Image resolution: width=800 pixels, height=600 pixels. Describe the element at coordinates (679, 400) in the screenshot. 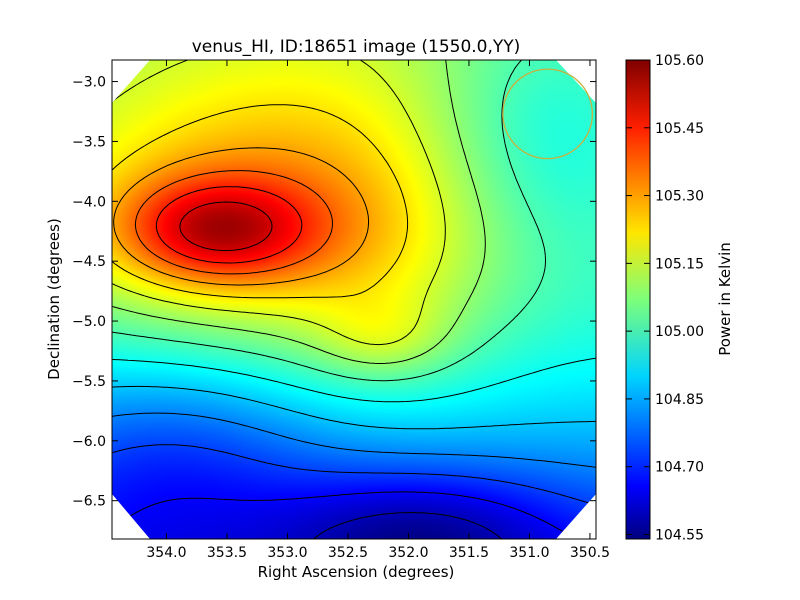

I see `colorbar-tick-label: 104.85` at that location.